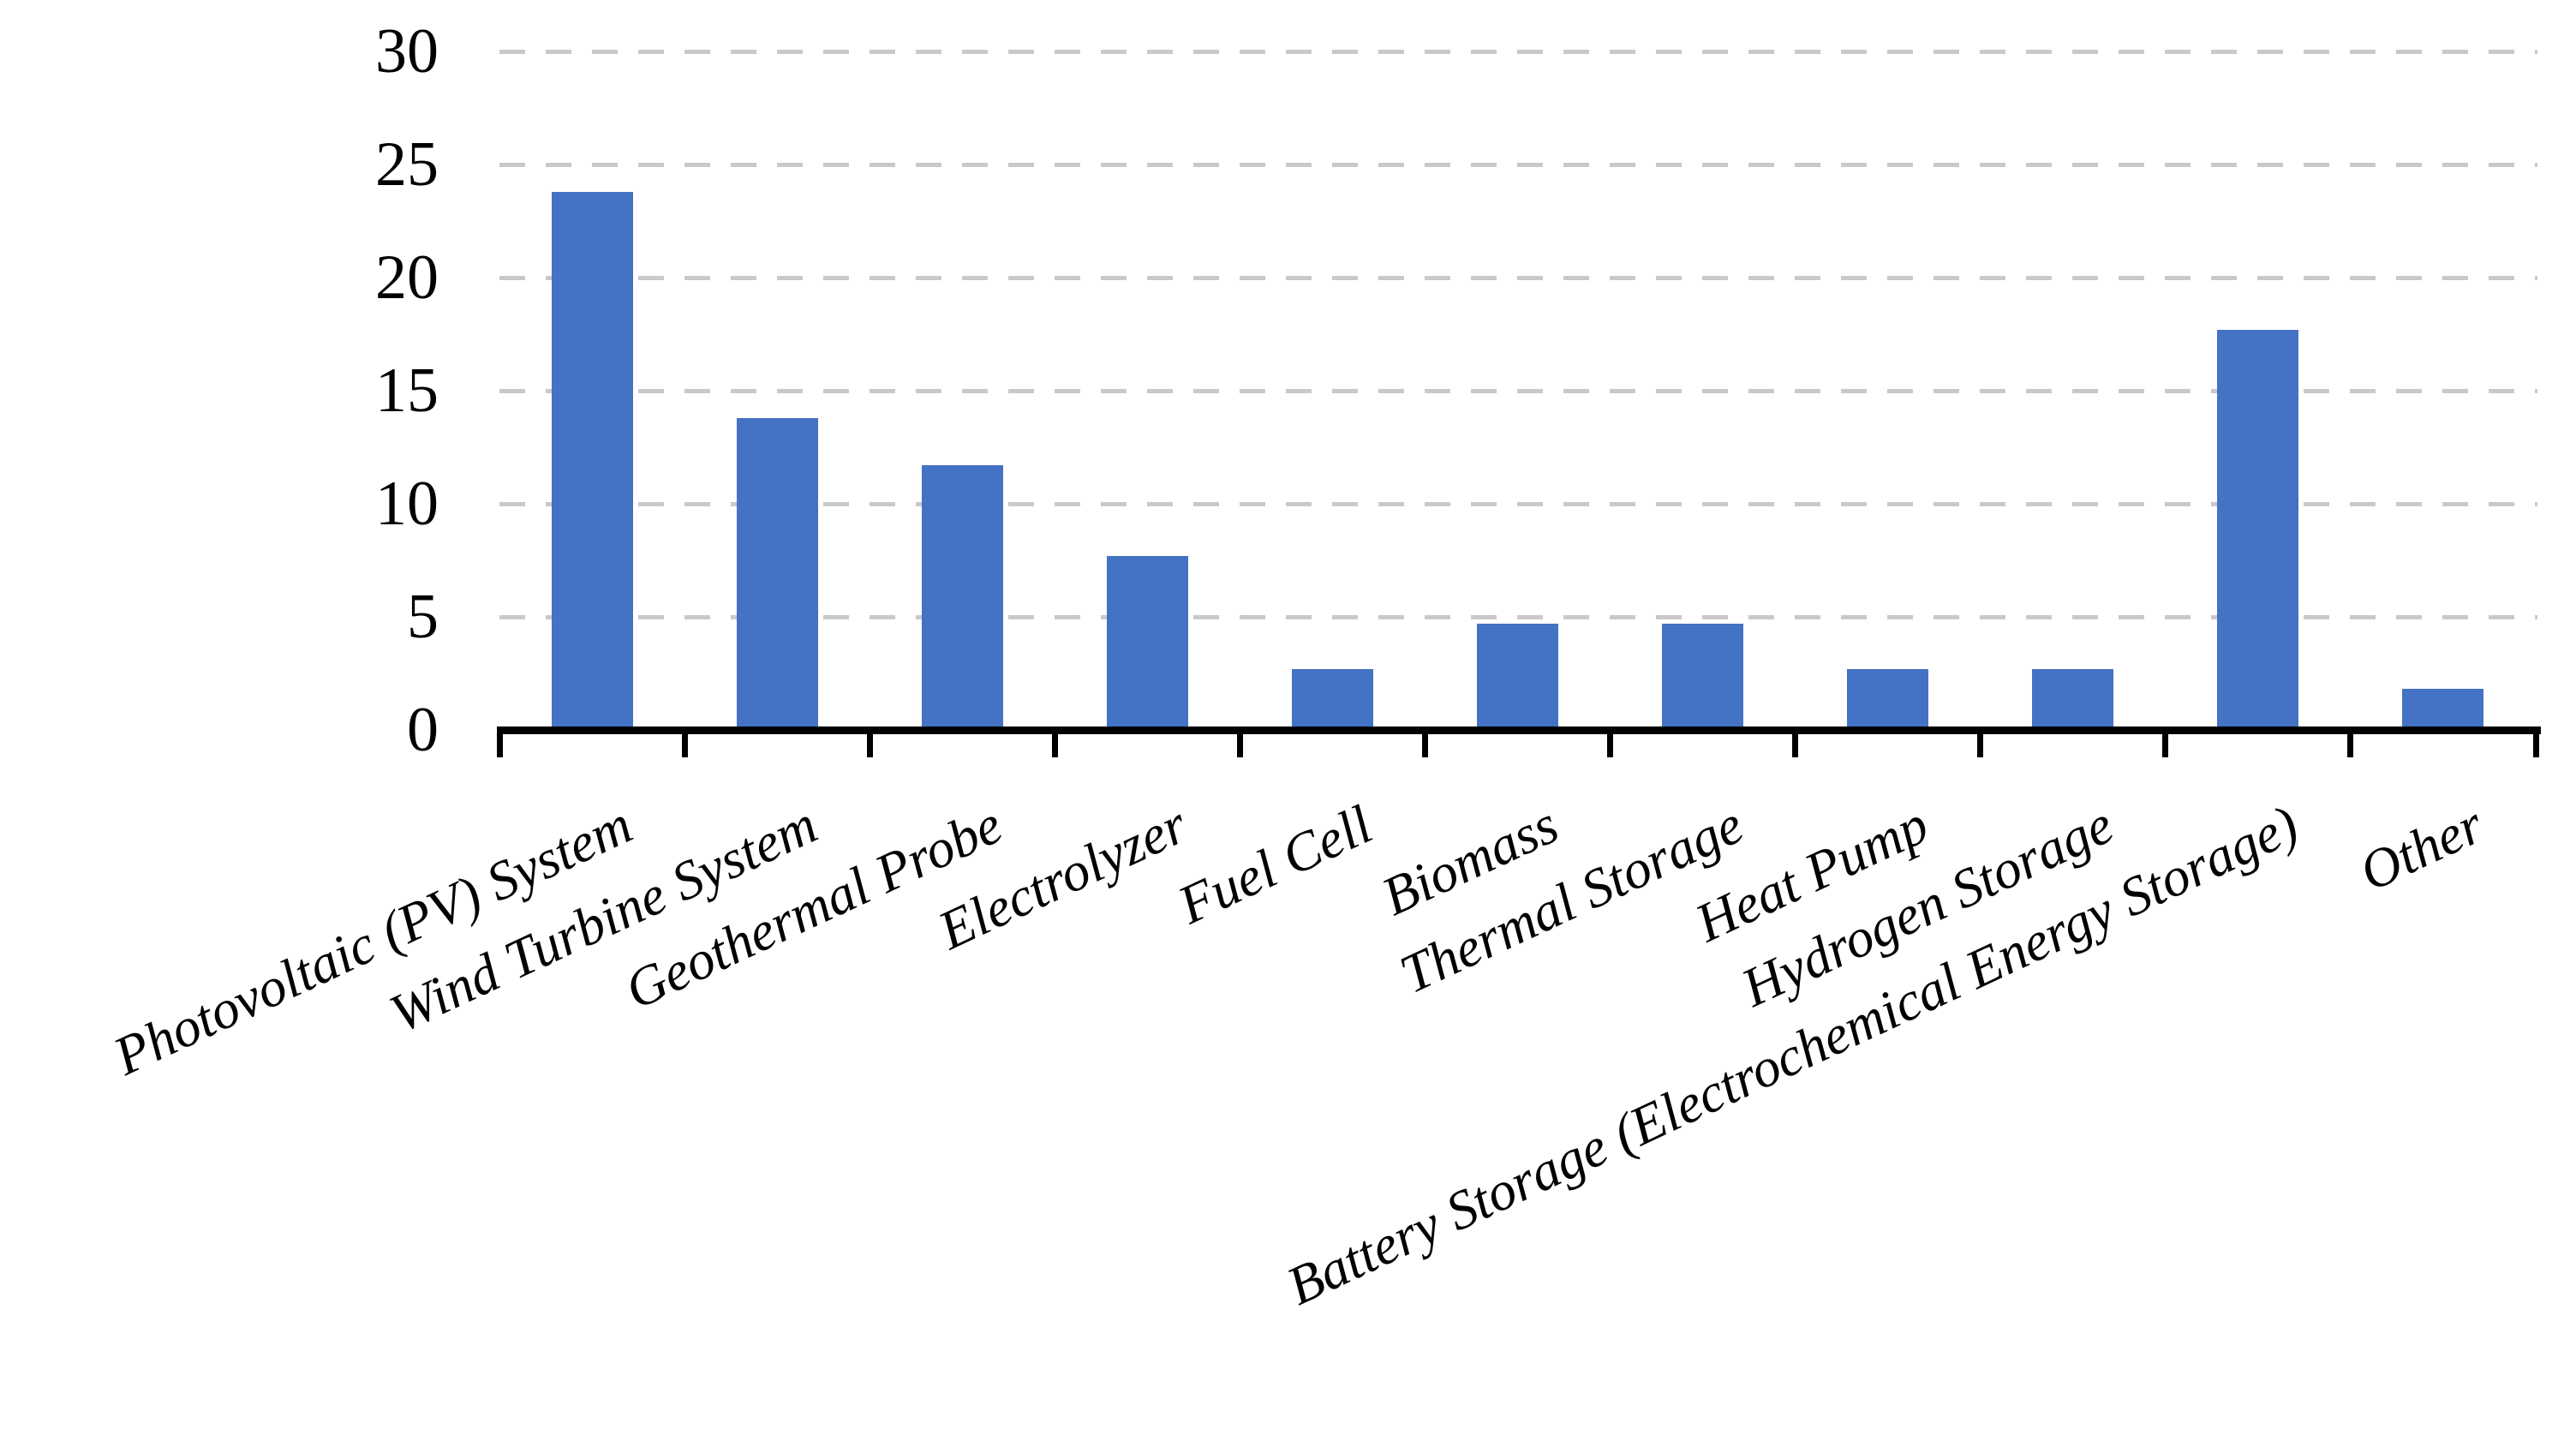  What do you see at coordinates (407, 391) in the screenshot?
I see `y-tick-label-15: 15` at bounding box center [407, 391].